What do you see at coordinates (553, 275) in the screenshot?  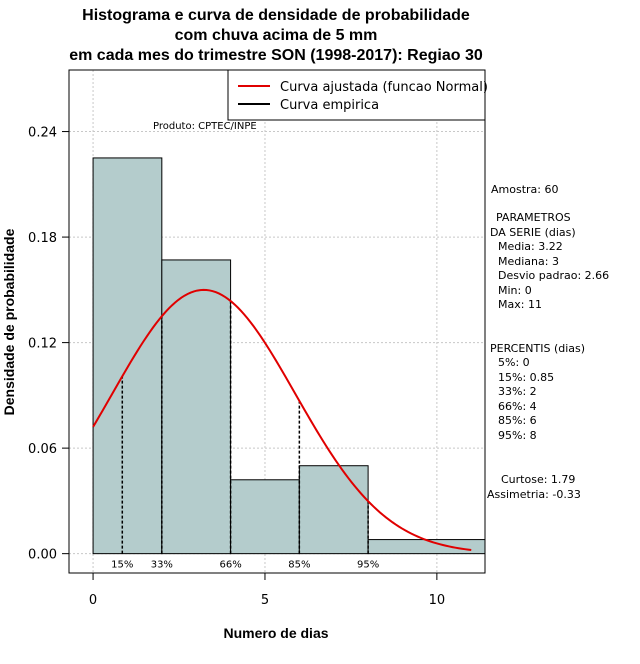 I see `stat-desvio: Desvio padrao: 2.66` at bounding box center [553, 275].